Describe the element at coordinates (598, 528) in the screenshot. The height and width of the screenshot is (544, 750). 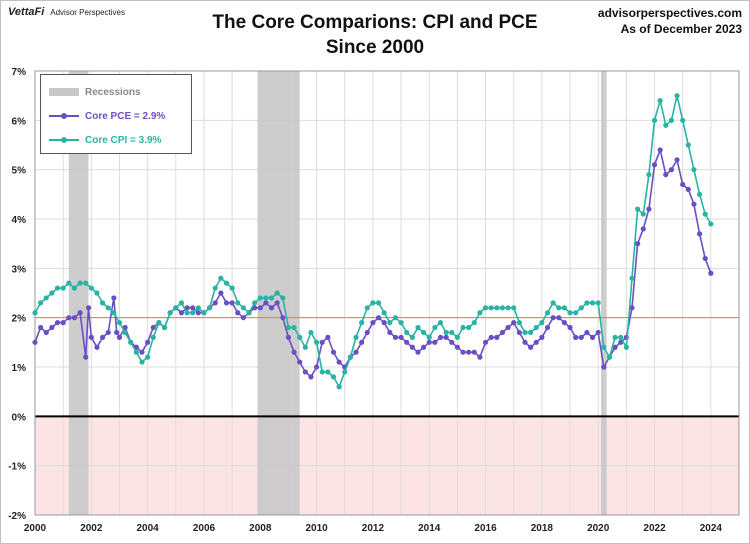
I see `x-tick-label: 2020` at that location.